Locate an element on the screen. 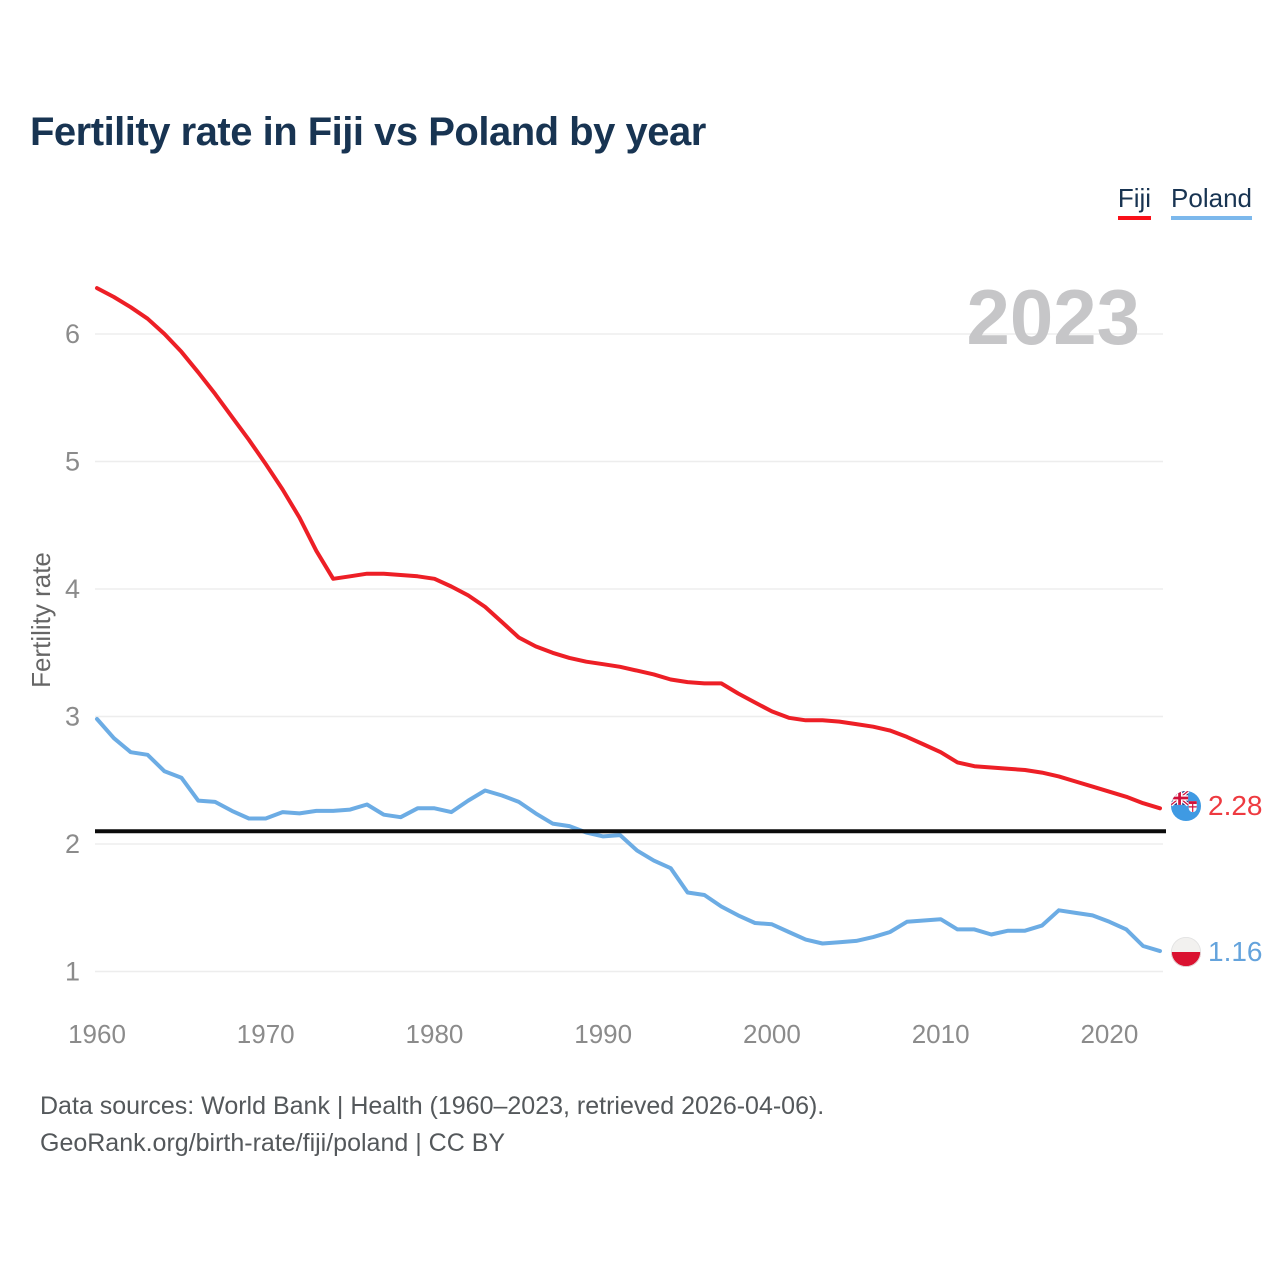  series-end-label-poland: 1.16 is located at coordinates (1217, 952).